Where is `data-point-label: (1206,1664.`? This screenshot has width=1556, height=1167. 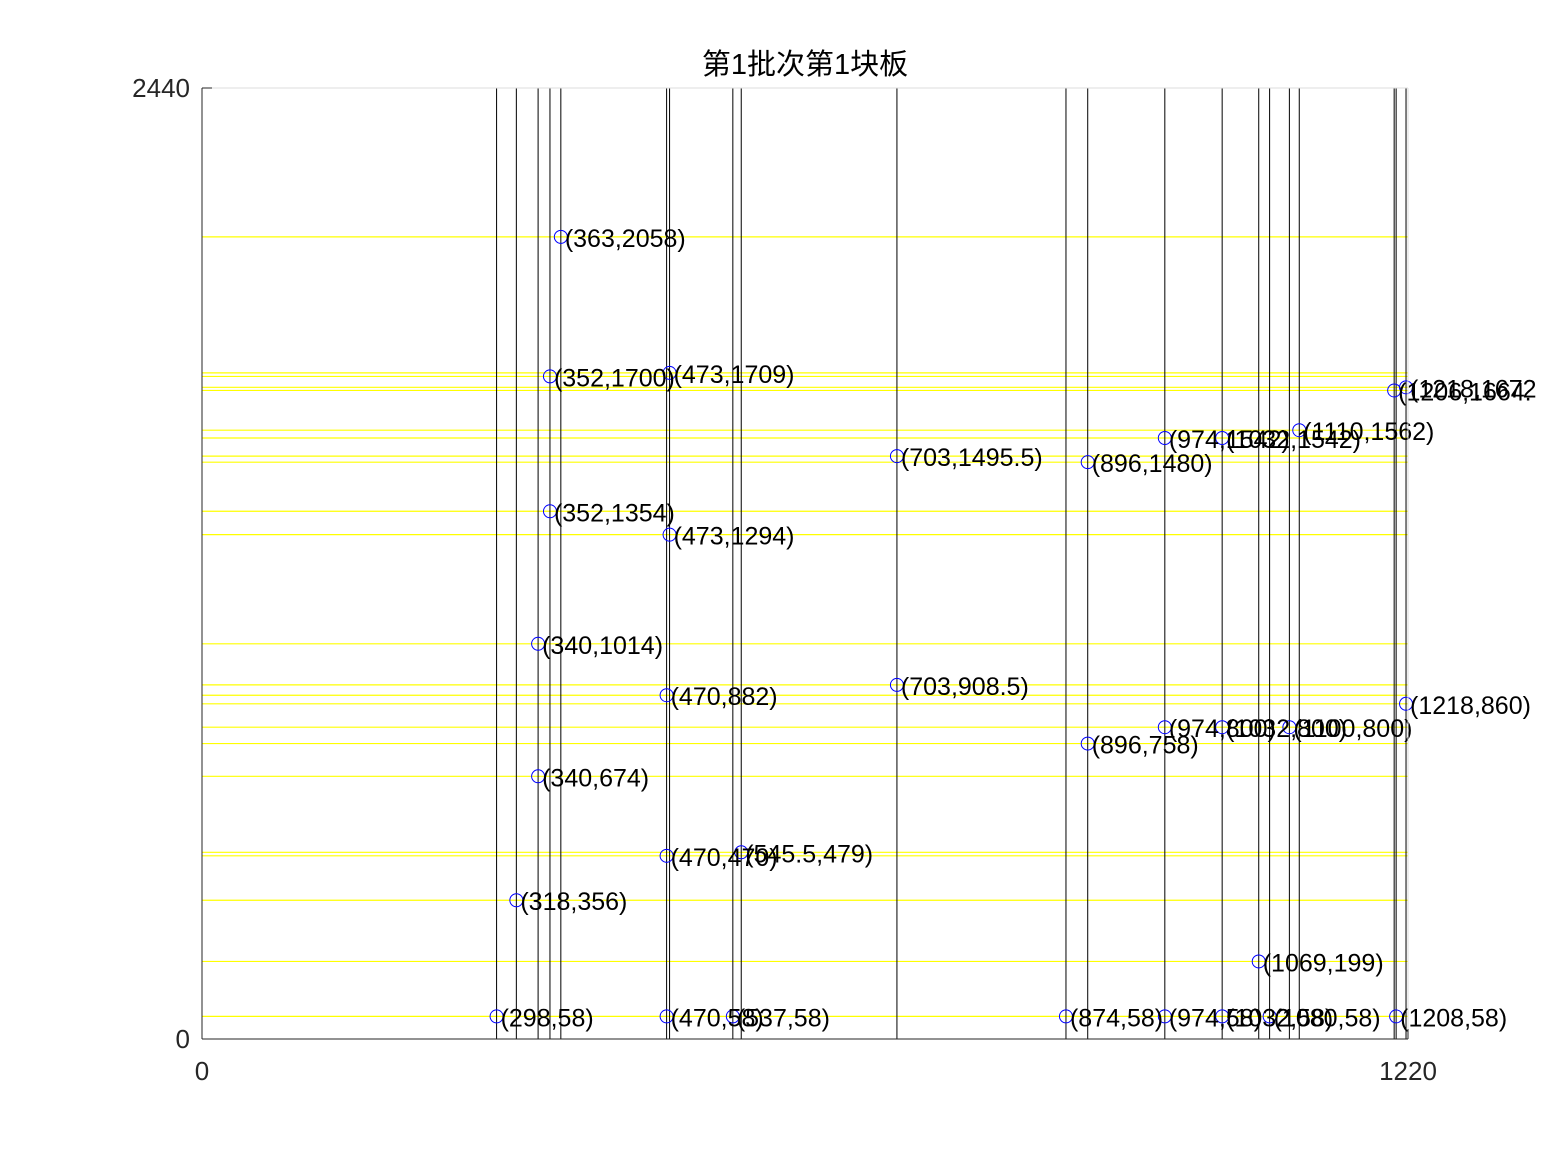
data-point-label: (1206,1664. is located at coordinates (1464, 392).